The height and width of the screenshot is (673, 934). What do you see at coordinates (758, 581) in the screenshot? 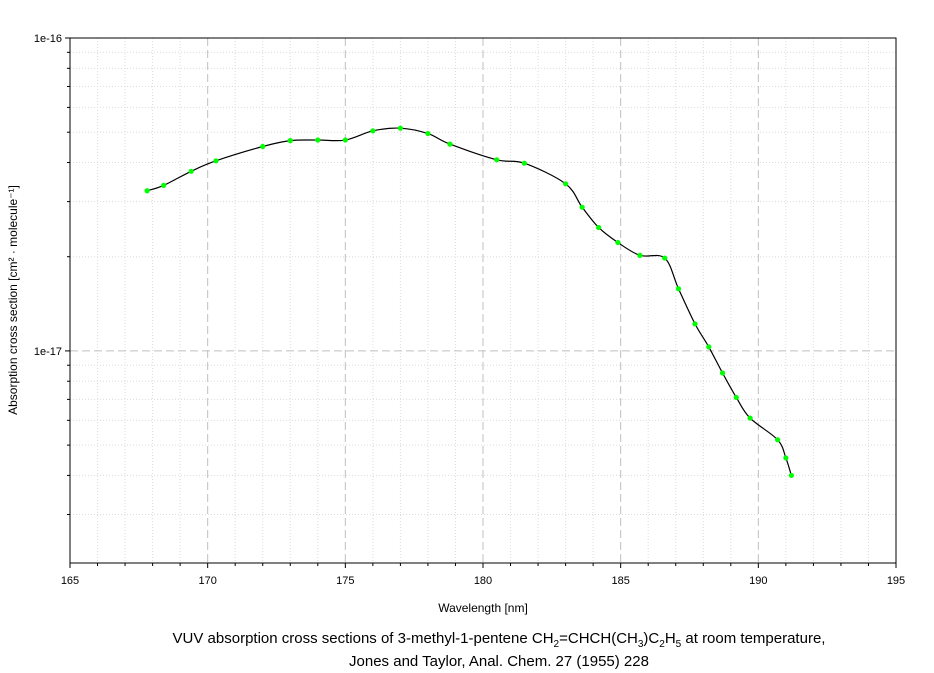
I see `x-tick-label: 190` at bounding box center [758, 581].